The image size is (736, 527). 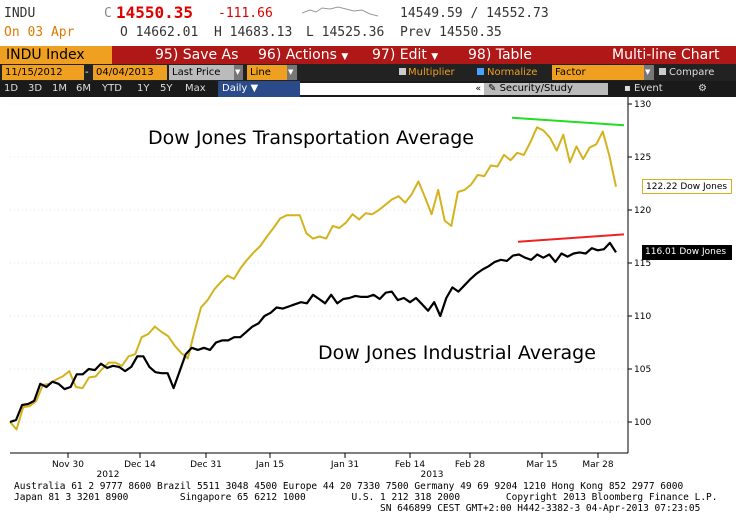 I want to click on y-tick-label: 130, so click(x=642, y=105).